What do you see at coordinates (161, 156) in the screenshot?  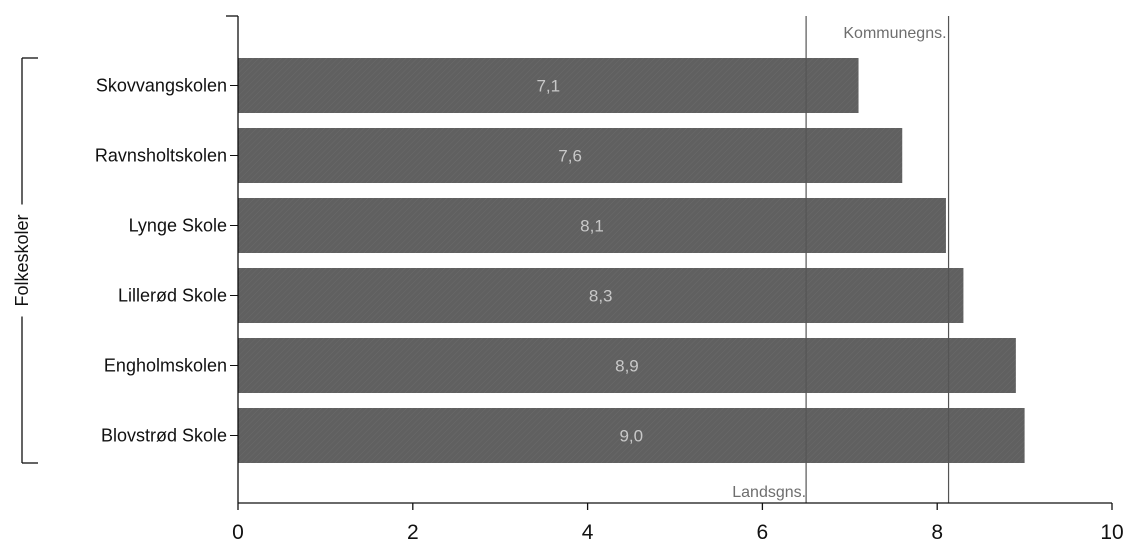 I see `category-label: Ravnsholtskolen` at bounding box center [161, 156].